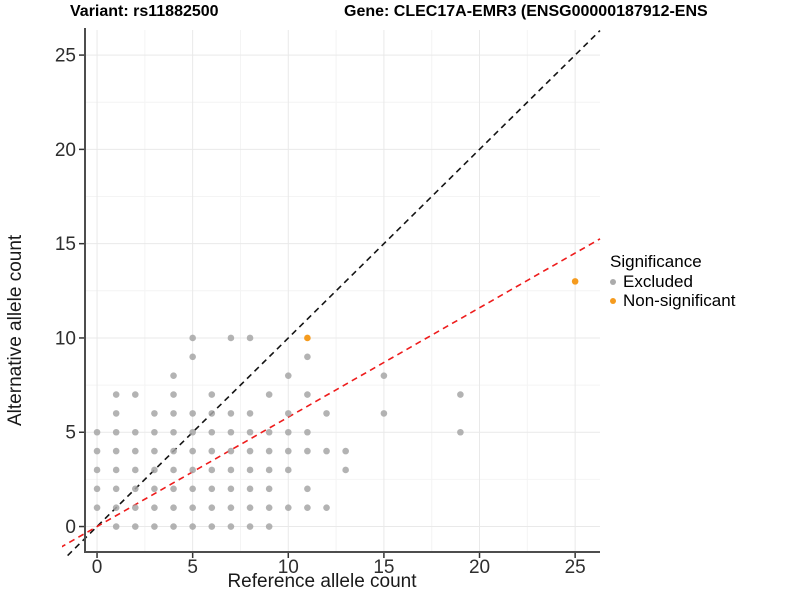 Image resolution: width=800 pixels, height=600 pixels. What do you see at coordinates (65, 56) in the screenshot?
I see `y-tick-label: 25` at bounding box center [65, 56].